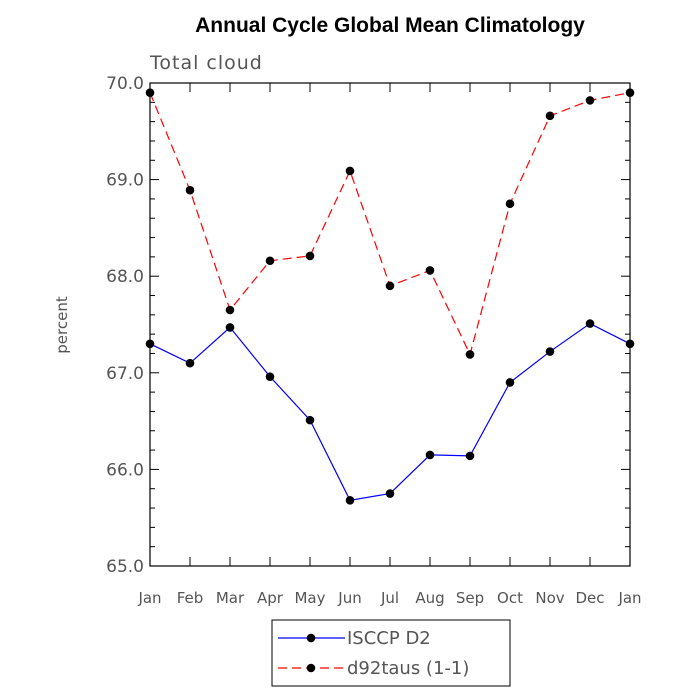 The width and height of the screenshot is (700, 700). I want to click on legend-box, so click(391, 653).